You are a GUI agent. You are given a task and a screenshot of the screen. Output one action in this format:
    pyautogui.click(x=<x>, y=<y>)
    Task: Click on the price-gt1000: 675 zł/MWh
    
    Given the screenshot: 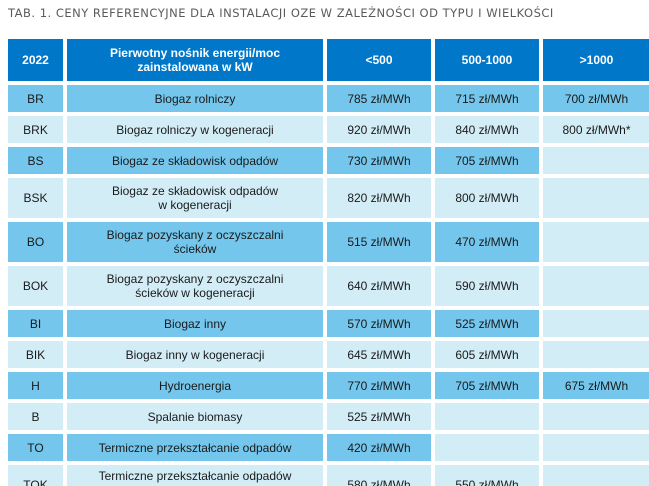 What is the action you would take?
    pyautogui.click(x=596, y=385)
    